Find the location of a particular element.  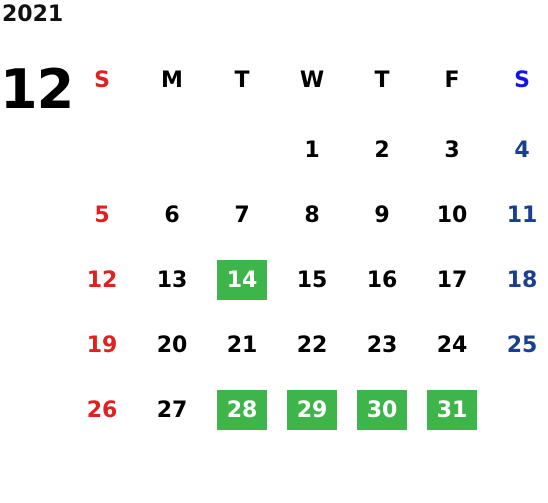

weekday-header-thu: T is located at coordinates (382, 80).